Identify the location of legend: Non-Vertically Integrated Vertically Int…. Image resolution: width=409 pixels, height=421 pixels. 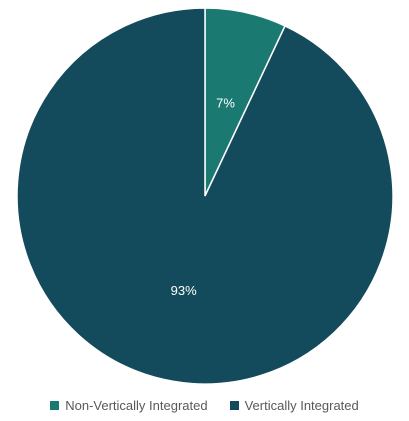
(204, 405).